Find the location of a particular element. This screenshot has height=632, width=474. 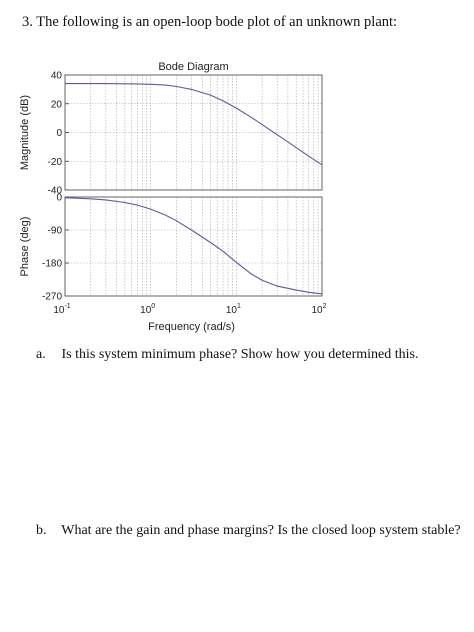

magnitude-plot-area is located at coordinates (193, 132).